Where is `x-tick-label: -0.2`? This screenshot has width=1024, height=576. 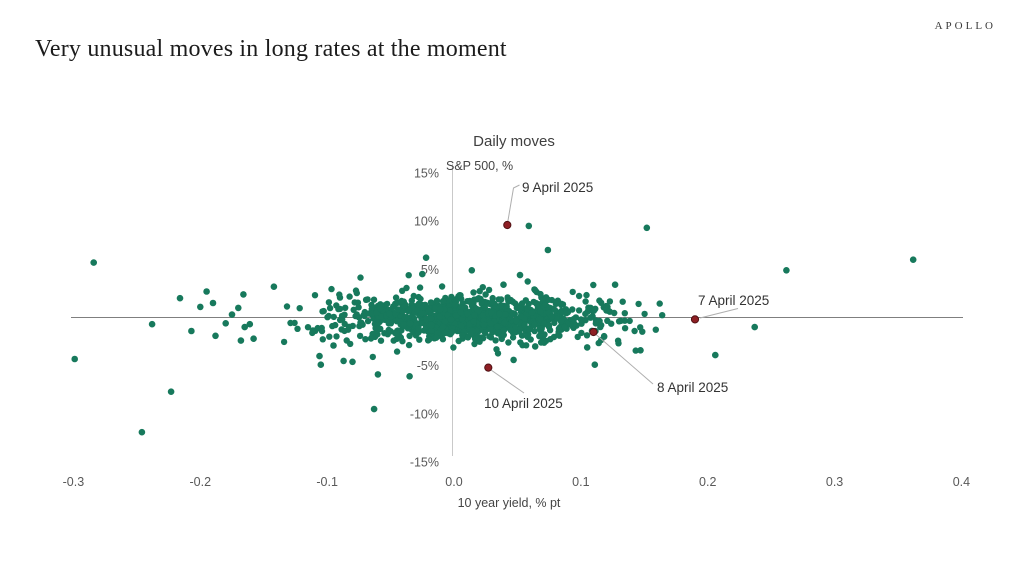 x-tick-label: -0.2 is located at coordinates (201, 482).